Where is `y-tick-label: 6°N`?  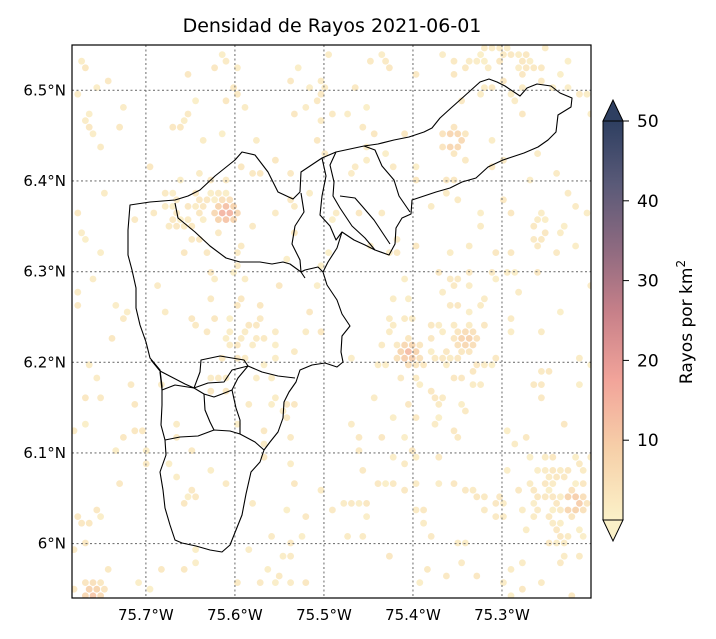 y-tick-label: 6°N is located at coordinates (52, 544).